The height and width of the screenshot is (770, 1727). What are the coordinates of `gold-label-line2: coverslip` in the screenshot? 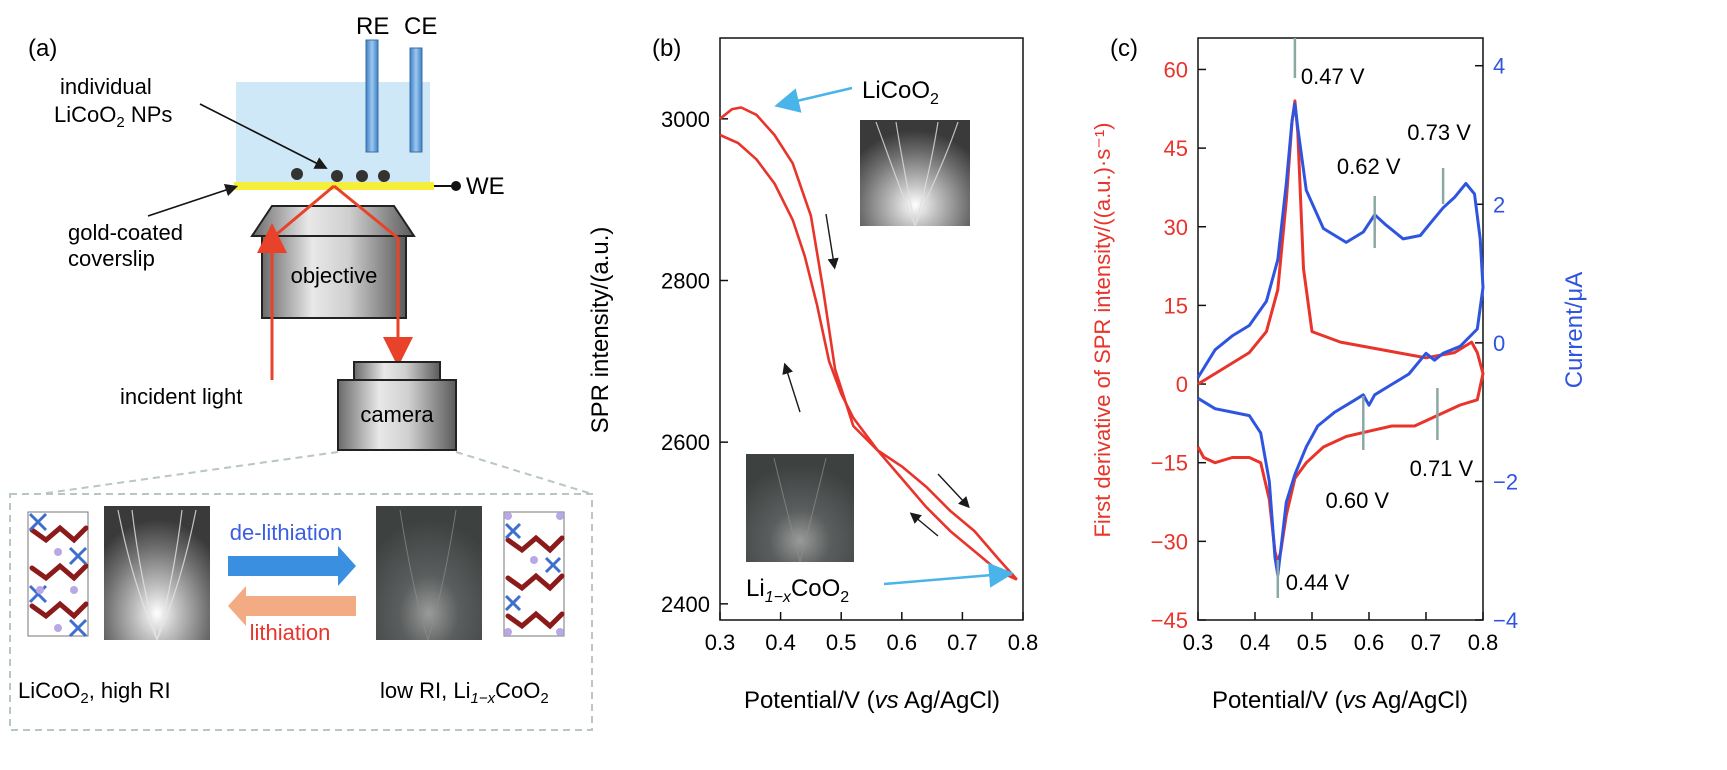 It's located at (111, 258).